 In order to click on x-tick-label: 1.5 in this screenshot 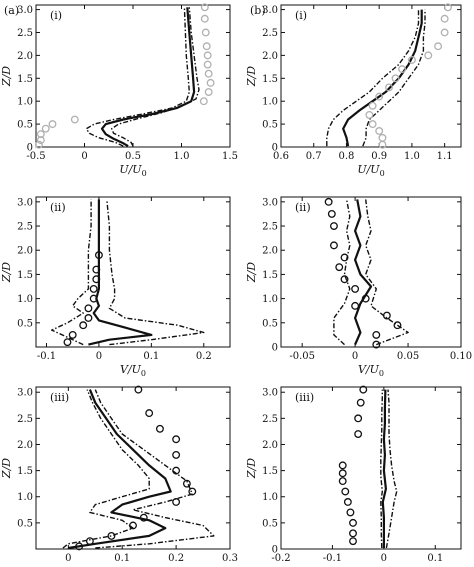, I will do `click(230, 156)`.